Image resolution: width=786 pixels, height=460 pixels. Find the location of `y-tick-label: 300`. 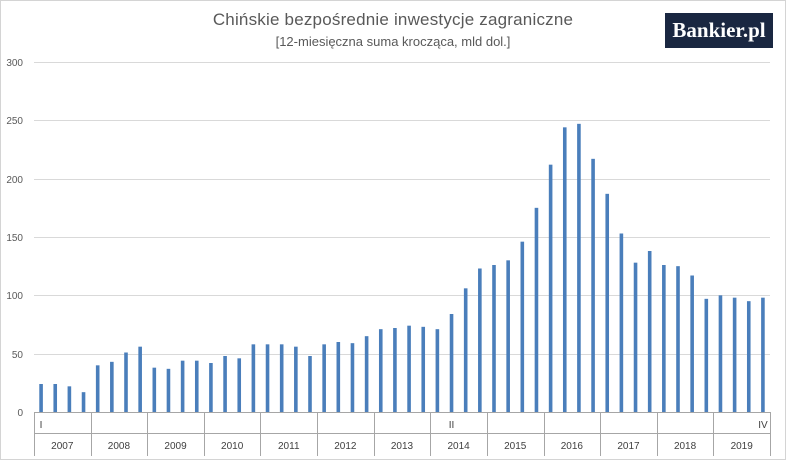

y-tick-label: 300 is located at coordinates (14, 63).